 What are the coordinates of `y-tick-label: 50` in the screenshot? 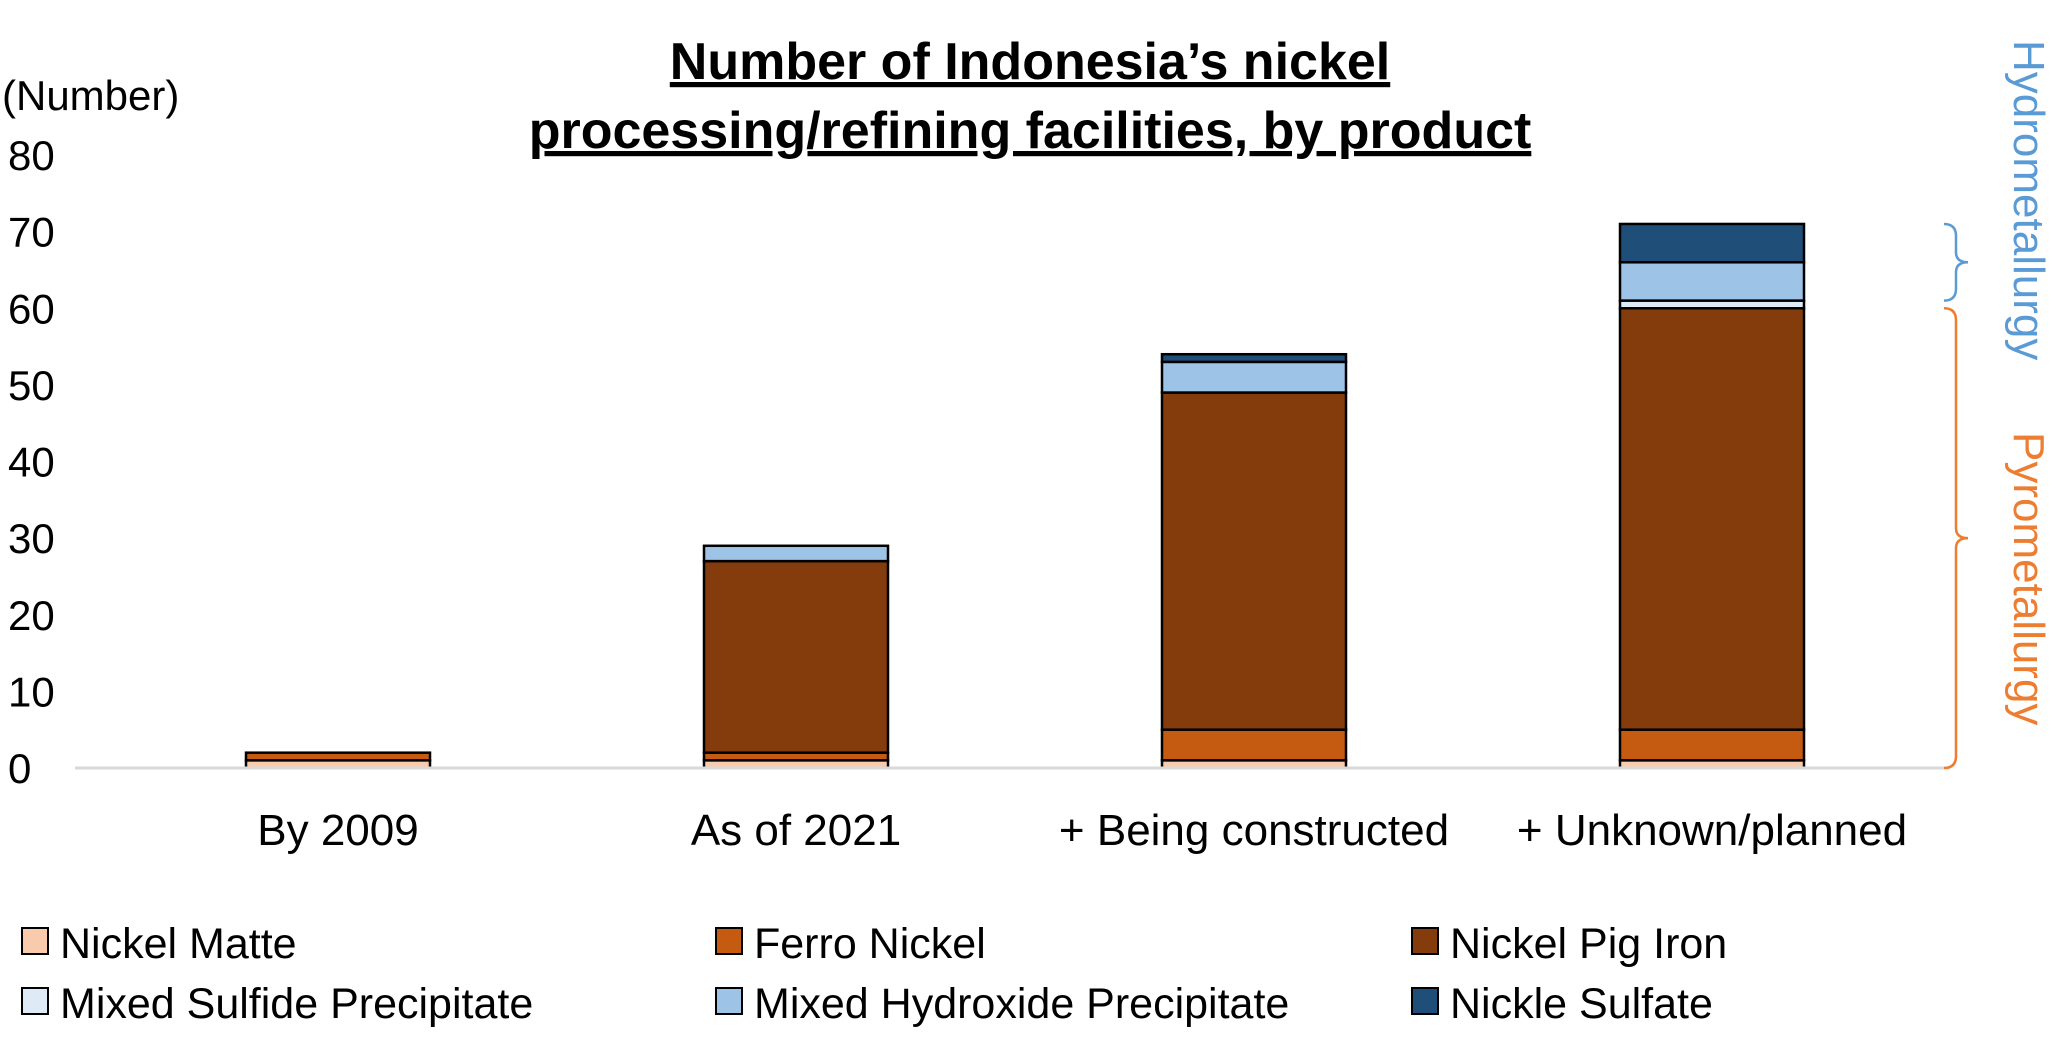 It's located at (31, 385).